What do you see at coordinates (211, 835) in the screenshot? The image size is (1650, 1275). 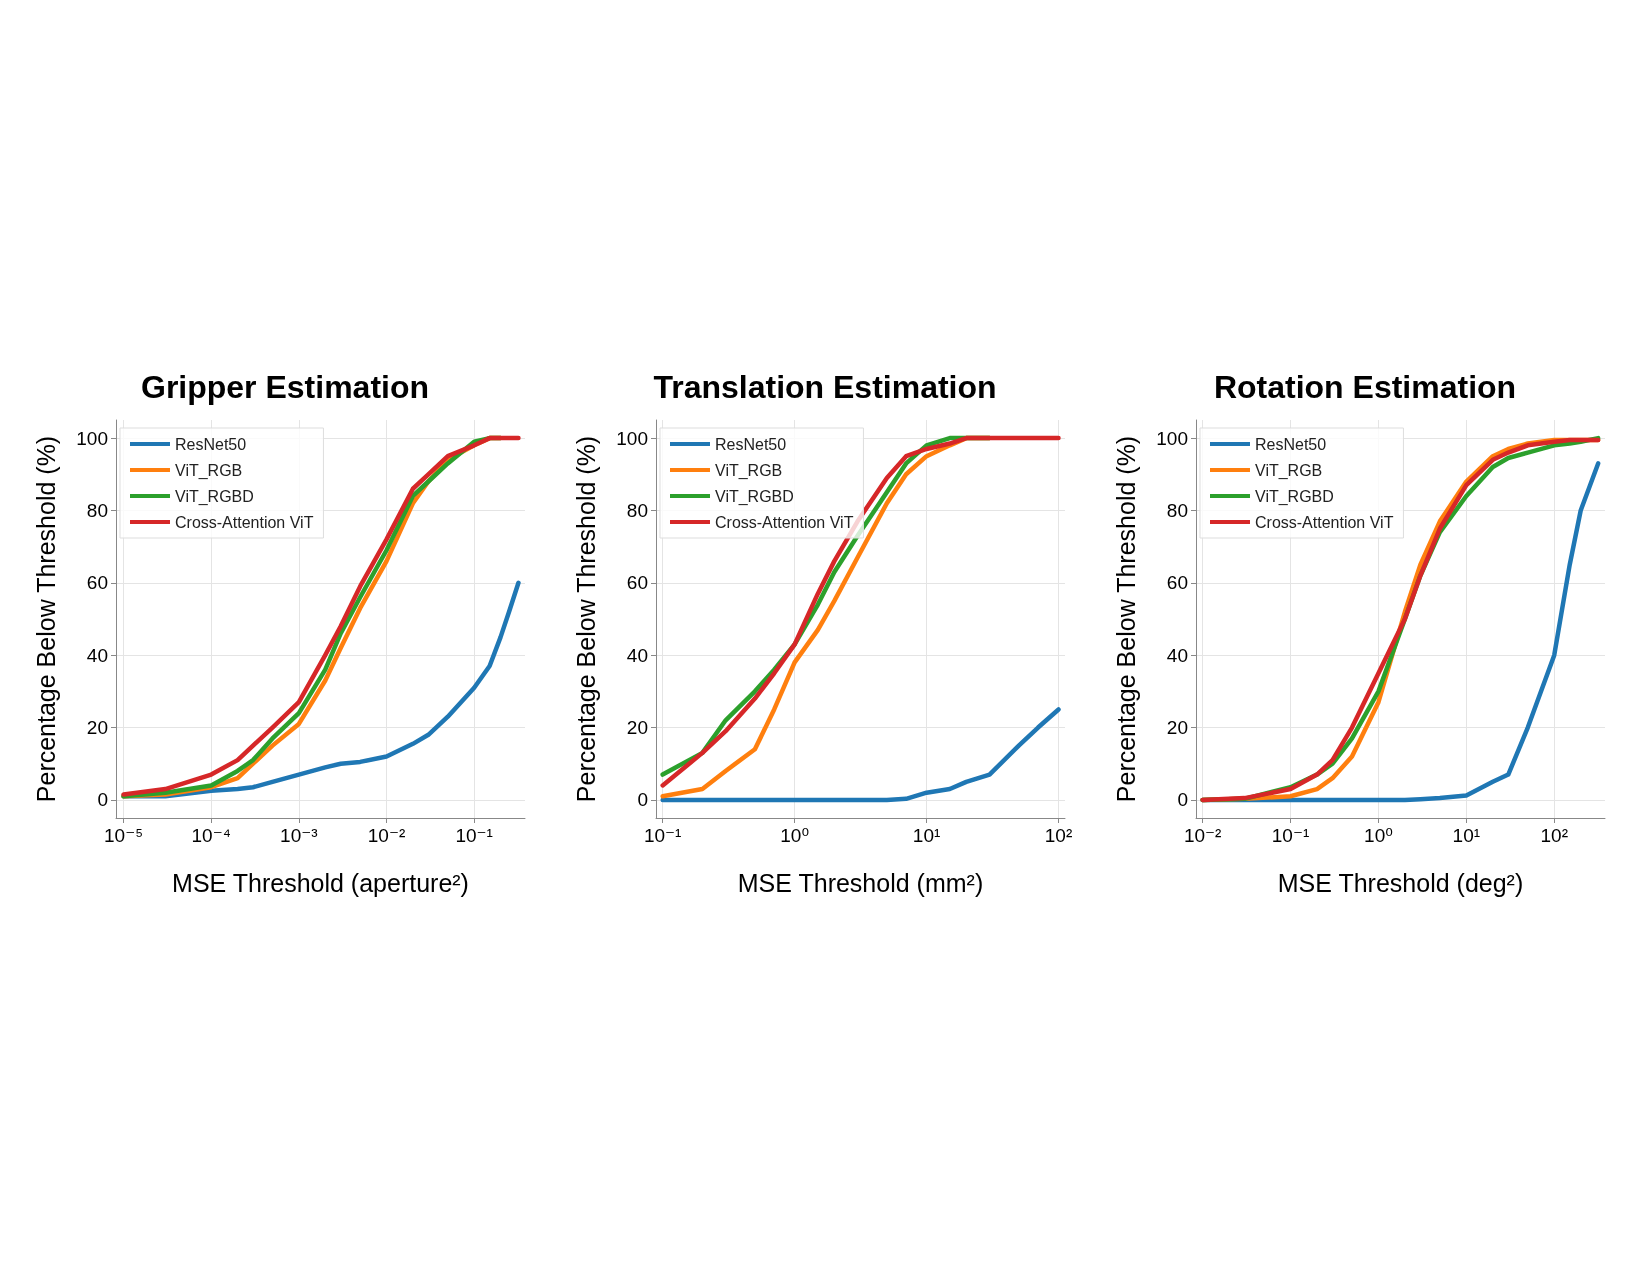 I see `x-tick-label: 10⁻⁴` at bounding box center [211, 835].